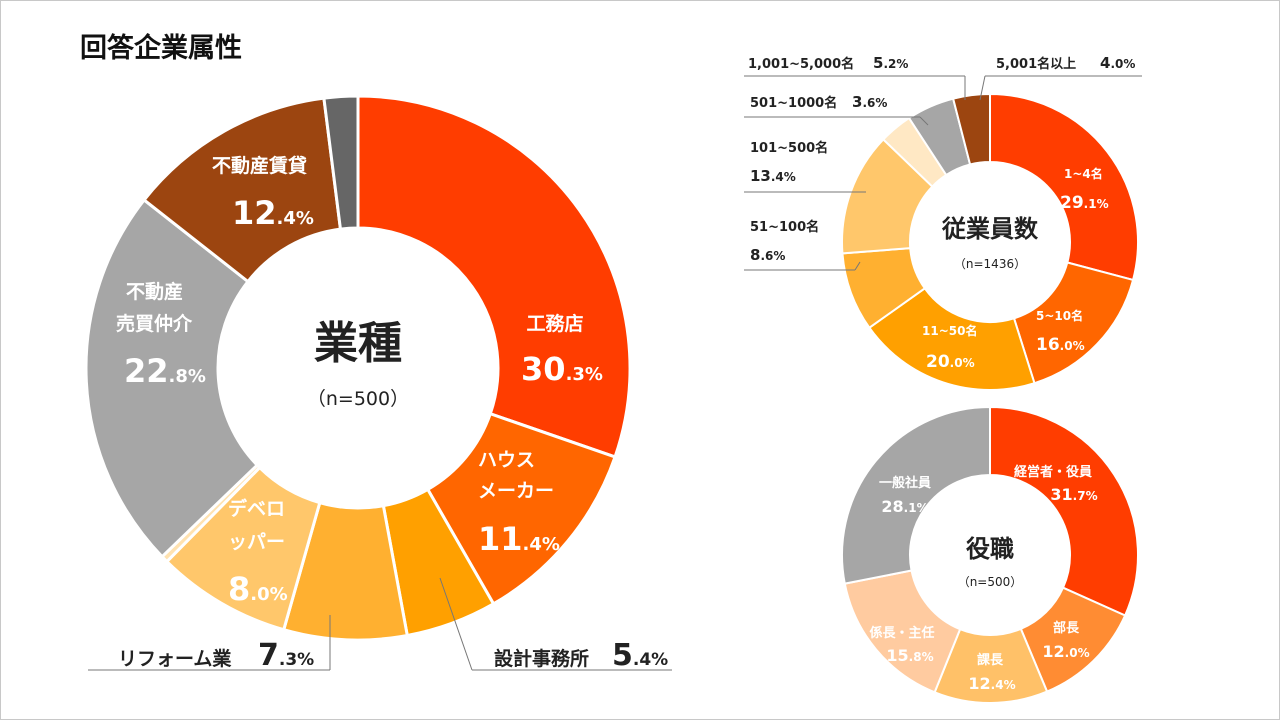 The width and height of the screenshot is (1280, 720). I want to click on e6-leader-line, so click(924, 121).